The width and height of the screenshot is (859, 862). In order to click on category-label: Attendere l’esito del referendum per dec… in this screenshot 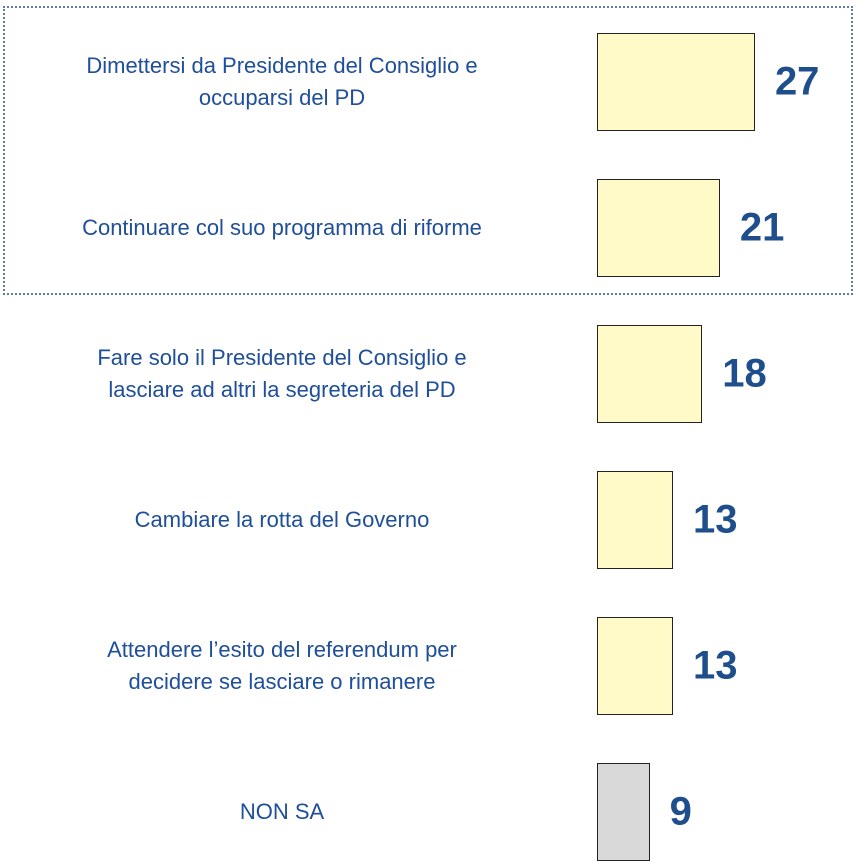, I will do `click(282, 665)`.